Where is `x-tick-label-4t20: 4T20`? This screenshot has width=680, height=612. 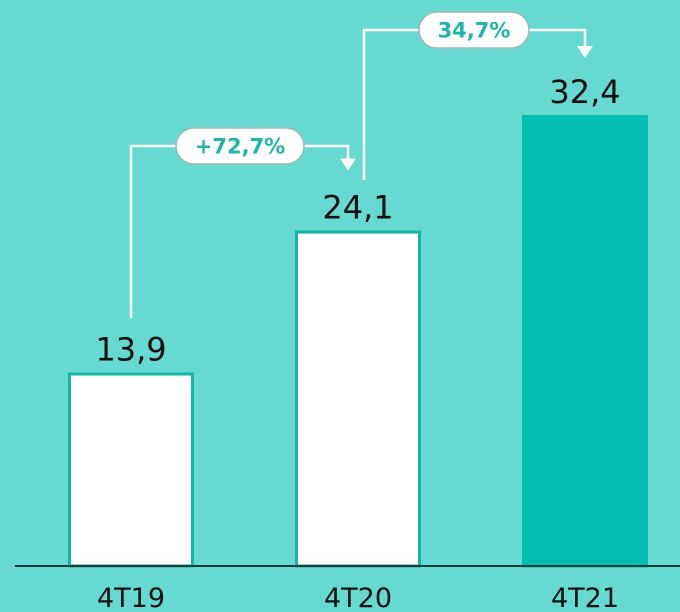 x-tick-label-4t20: 4T20 is located at coordinates (358, 597).